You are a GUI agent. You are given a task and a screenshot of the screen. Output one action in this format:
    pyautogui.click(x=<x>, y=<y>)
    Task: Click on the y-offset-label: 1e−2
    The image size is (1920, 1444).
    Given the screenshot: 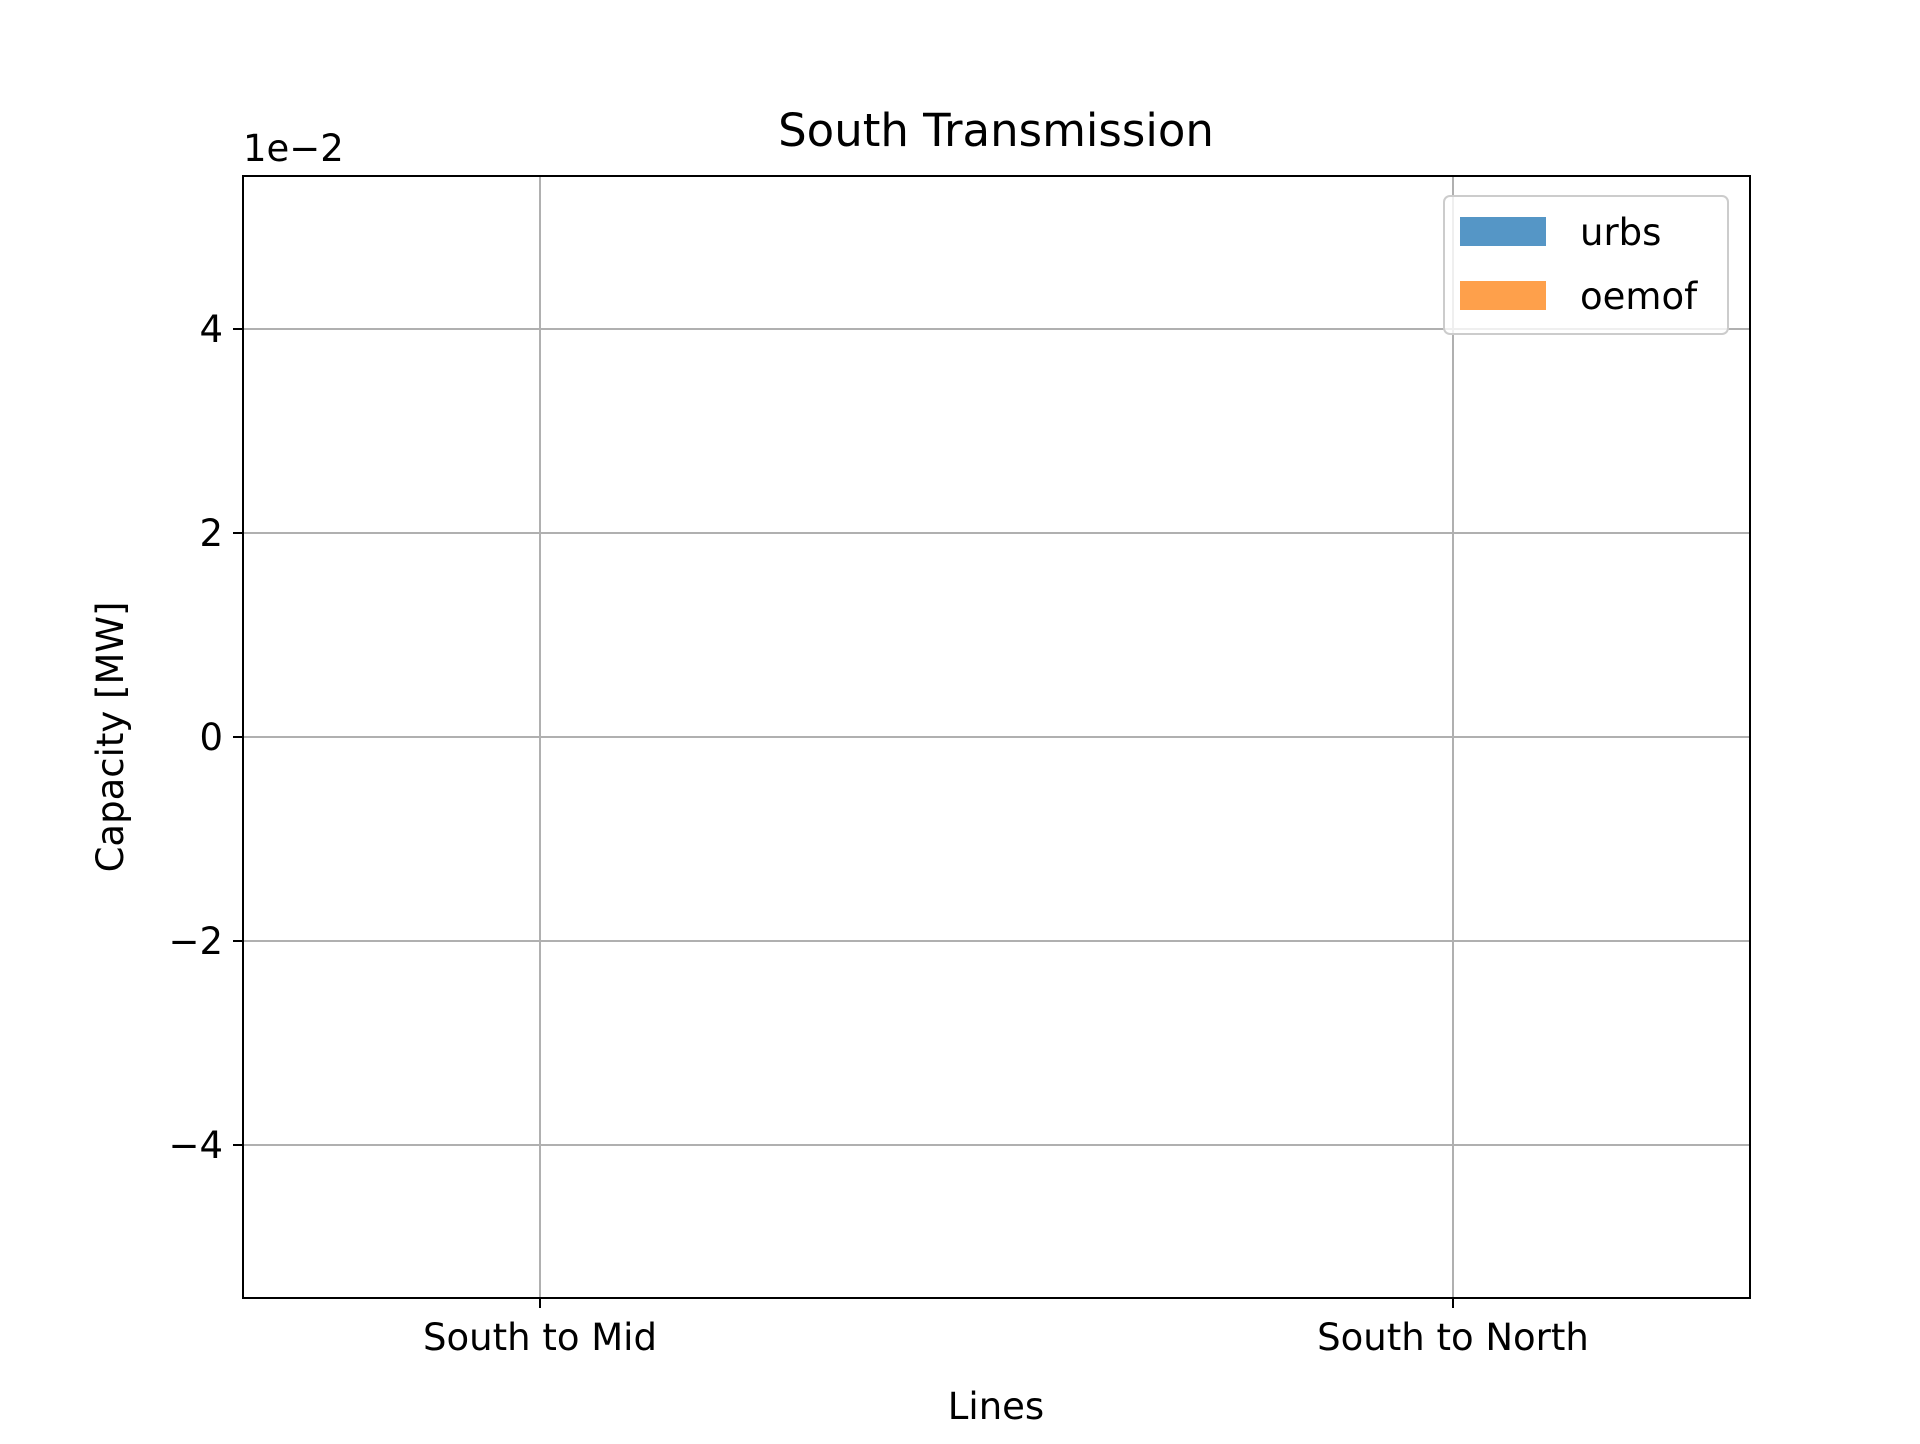 What is the action you would take?
    pyautogui.click(x=293, y=148)
    